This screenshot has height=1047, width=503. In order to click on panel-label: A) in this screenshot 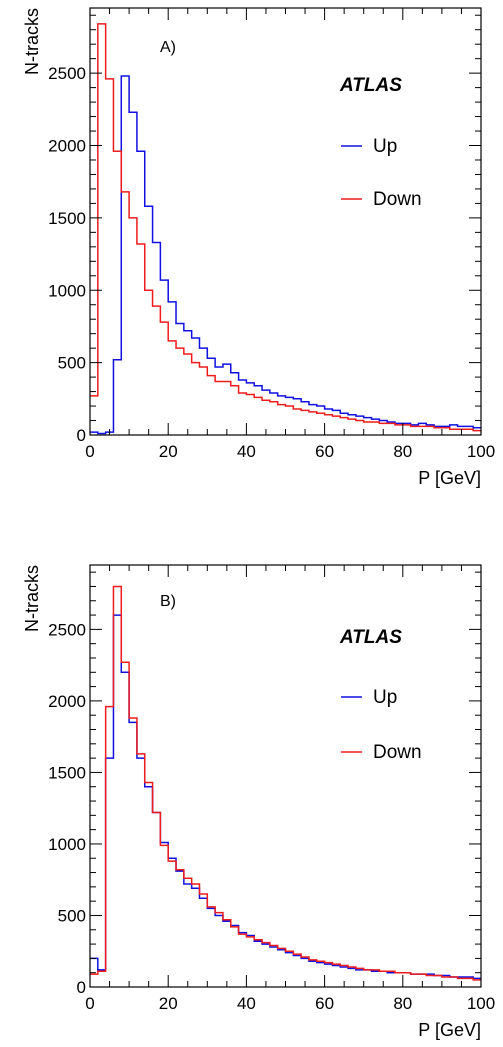, I will do `click(168, 47)`.